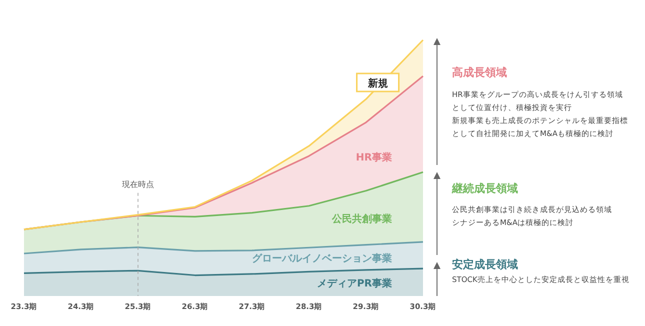 Image resolution: width=645 pixels, height=326 pixels. Describe the element at coordinates (485, 264) in the screenshot. I see `text: 安定成長領域` at that location.